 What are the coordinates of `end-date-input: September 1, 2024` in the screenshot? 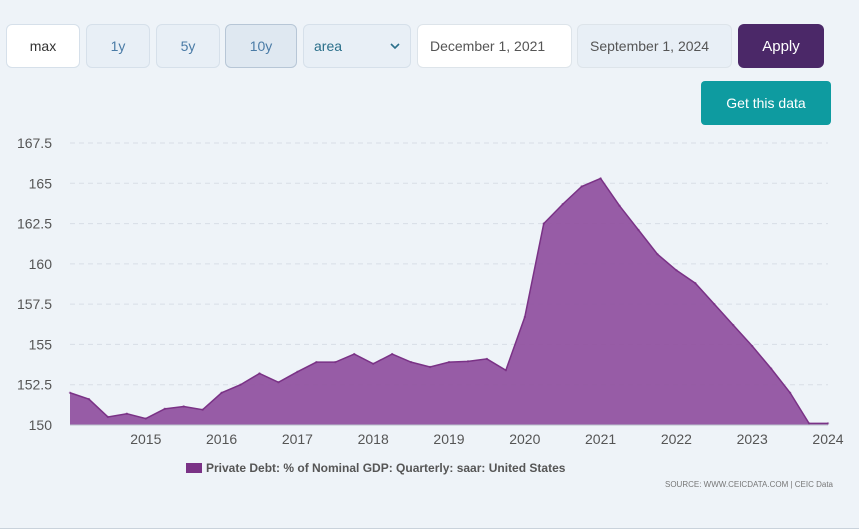 It's located at (654, 46).